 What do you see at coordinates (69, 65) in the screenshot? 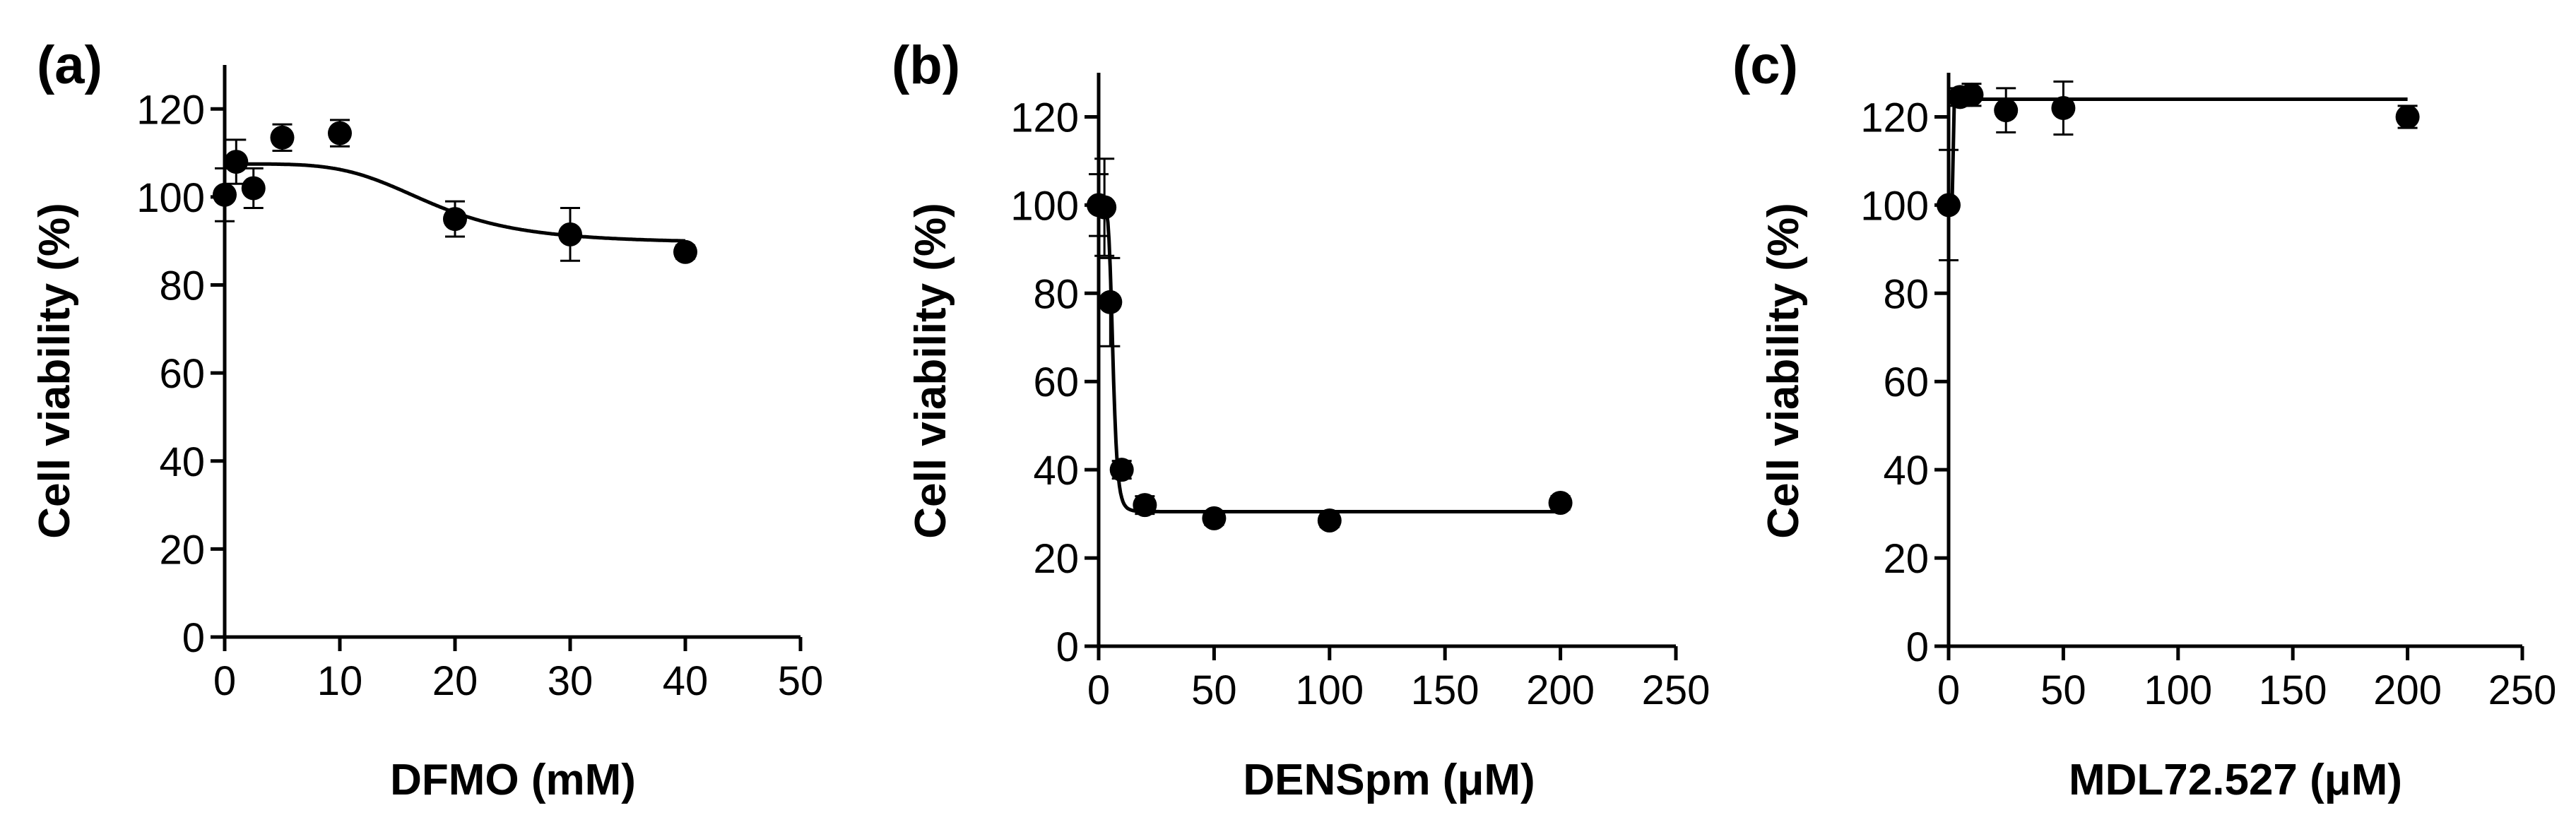
I see `panel-label: (a)` at bounding box center [69, 65].